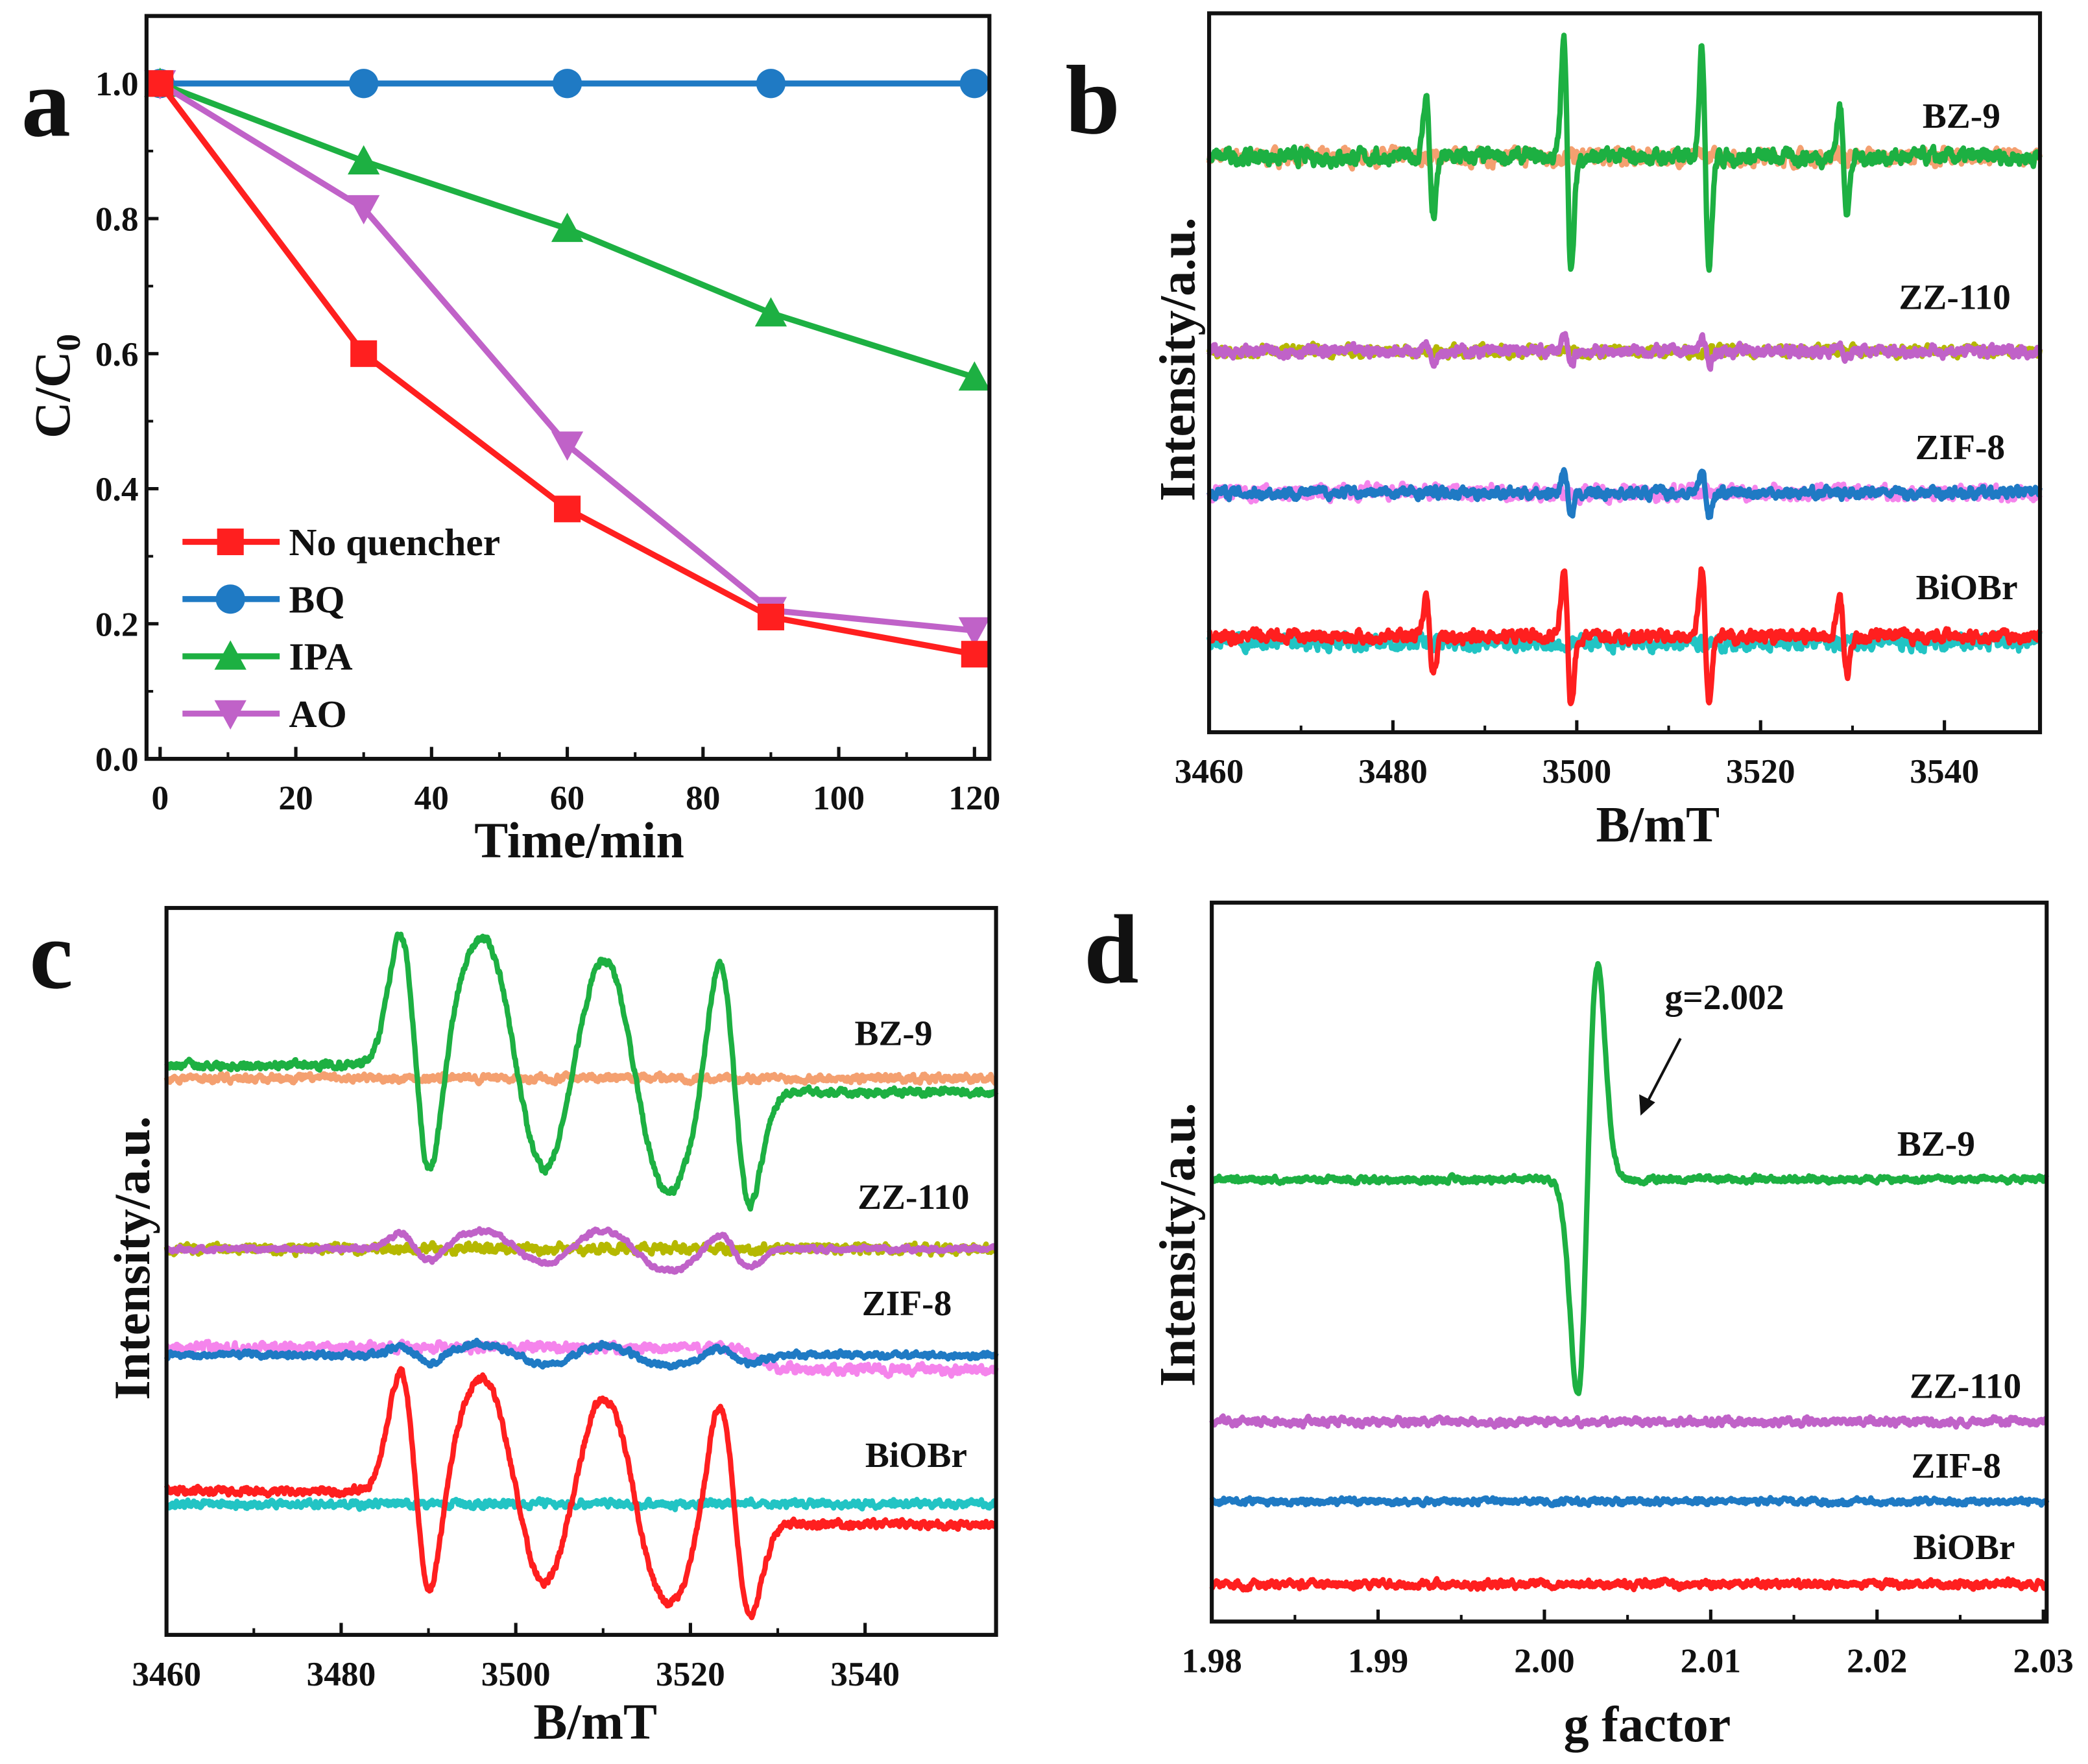 The height and width of the screenshot is (1764, 2088). I want to click on annotation-arrow-head, so click(1647, 1105).